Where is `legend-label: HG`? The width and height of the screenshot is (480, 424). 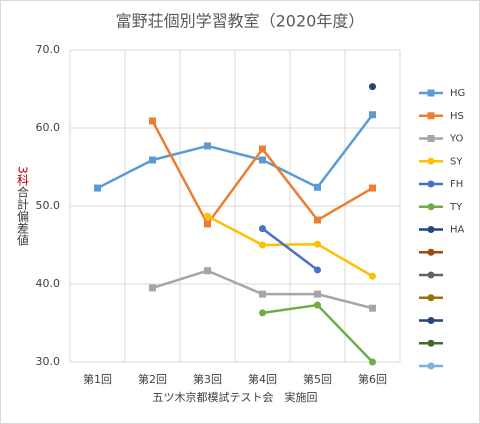
legend-label: HG is located at coordinates (457, 93).